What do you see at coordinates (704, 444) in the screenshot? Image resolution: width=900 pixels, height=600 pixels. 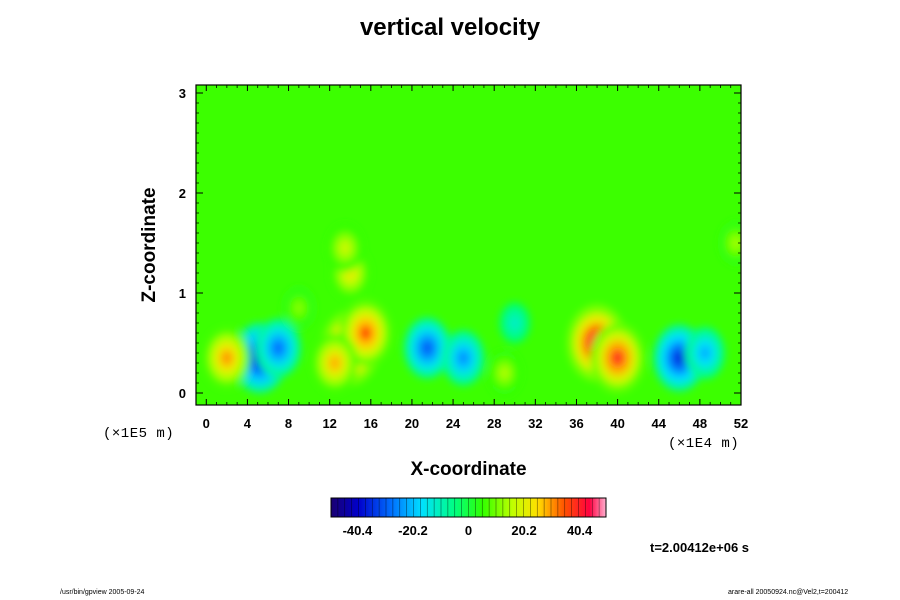 I see `x-axis-unit: (×1E4 m)` at bounding box center [704, 444].